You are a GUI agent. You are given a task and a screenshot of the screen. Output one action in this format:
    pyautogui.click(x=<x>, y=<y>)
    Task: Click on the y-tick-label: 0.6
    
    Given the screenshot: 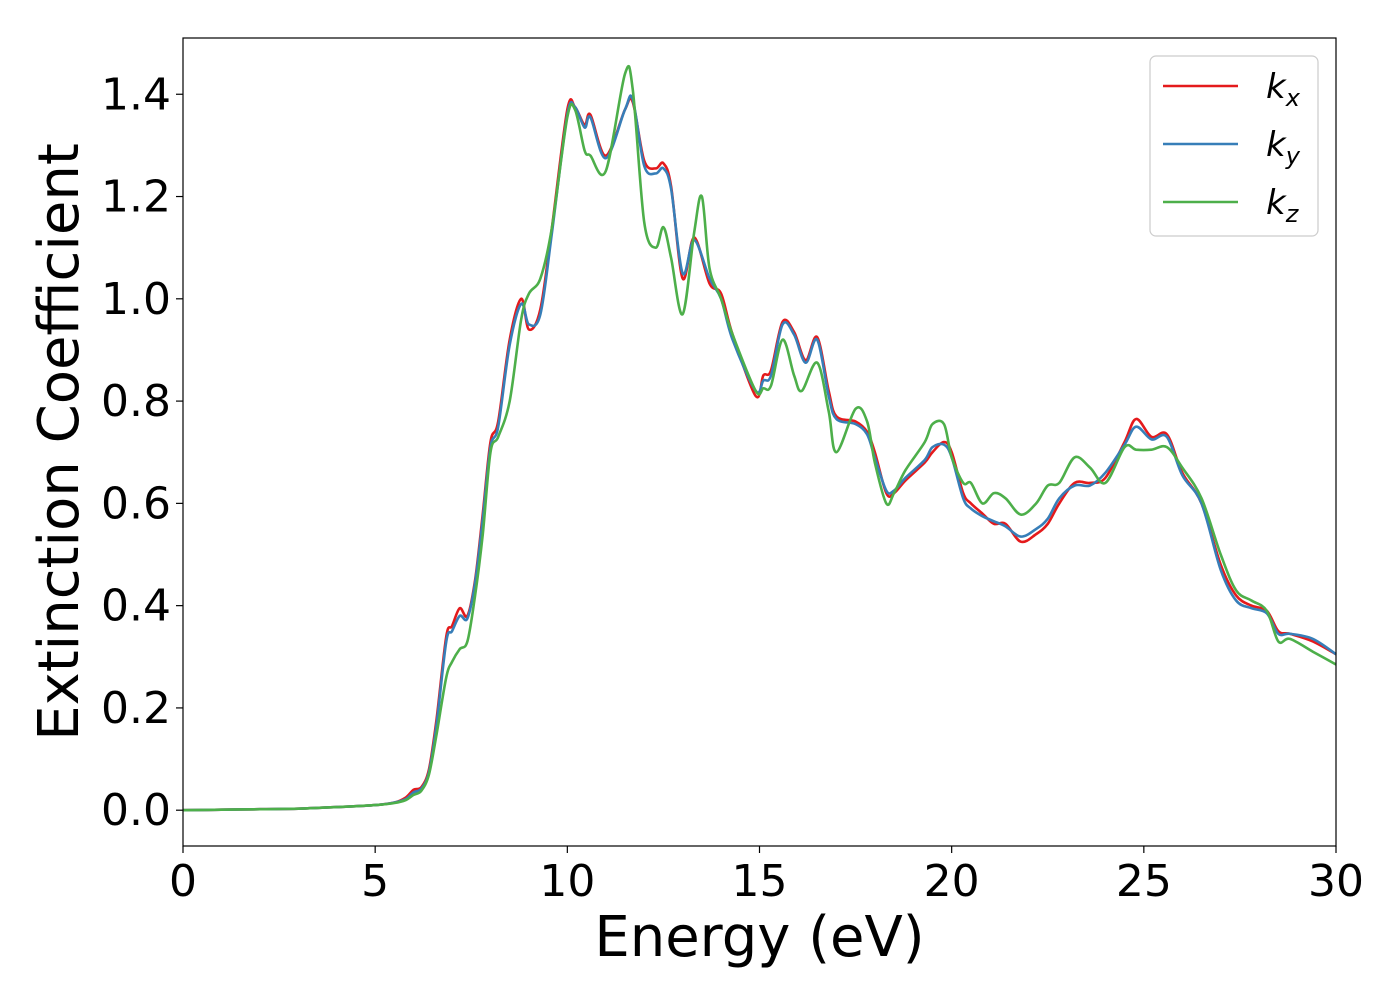 What is the action you would take?
    pyautogui.click(x=136, y=503)
    